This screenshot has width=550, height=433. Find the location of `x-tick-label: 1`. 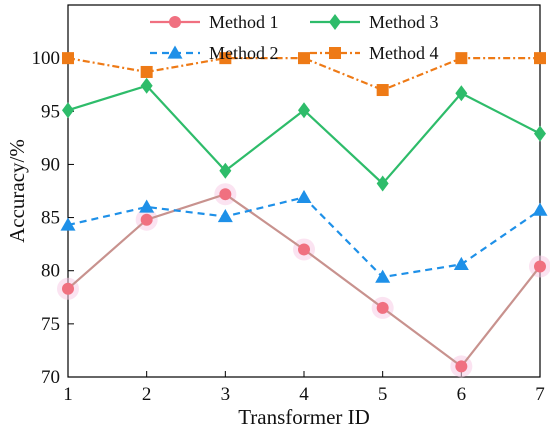

x-tick-label: 1 is located at coordinates (68, 394).